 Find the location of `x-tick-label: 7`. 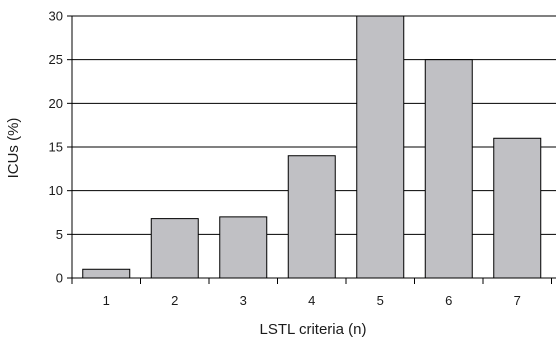

x-tick-label: 7 is located at coordinates (517, 300).